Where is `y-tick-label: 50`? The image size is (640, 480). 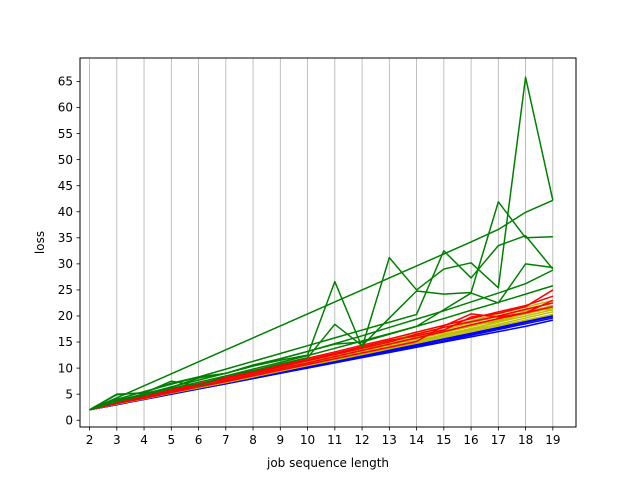
y-tick-label: 50 is located at coordinates (65, 160).